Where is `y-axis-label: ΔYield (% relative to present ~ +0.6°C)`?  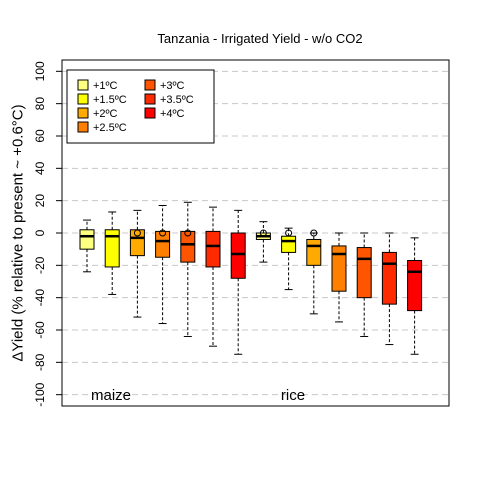
y-axis-label: ΔYield (% relative to present ~ +0.6°C) is located at coordinates (18, 232).